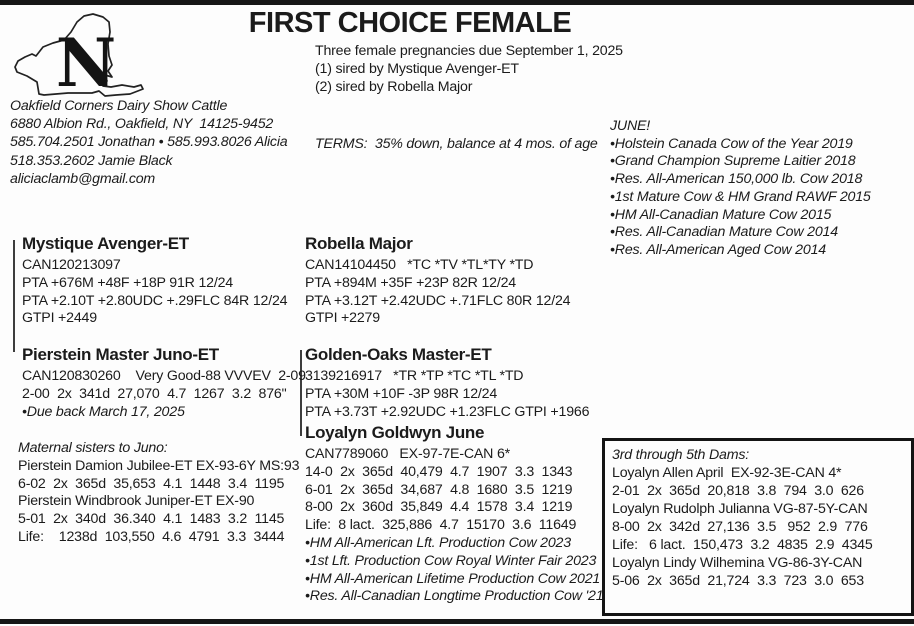  I want to click on sire2-line: PTA +3.12T +2.42UDC +.71FLC 80R 12/24, so click(438, 300).